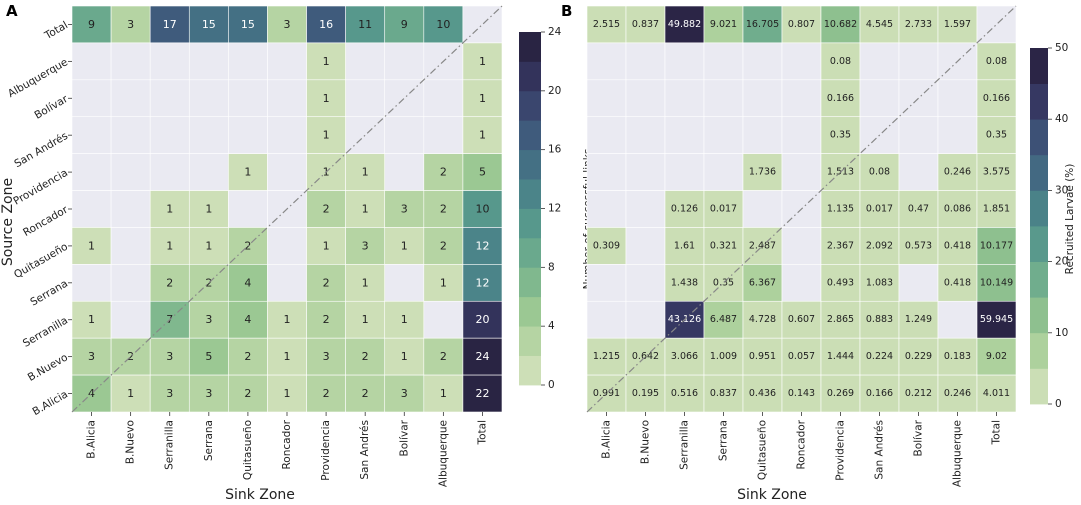 This screenshot has width=1081, height=505. Describe the element at coordinates (482, 393) in the screenshot. I see `cell-value-label: 22` at that location.